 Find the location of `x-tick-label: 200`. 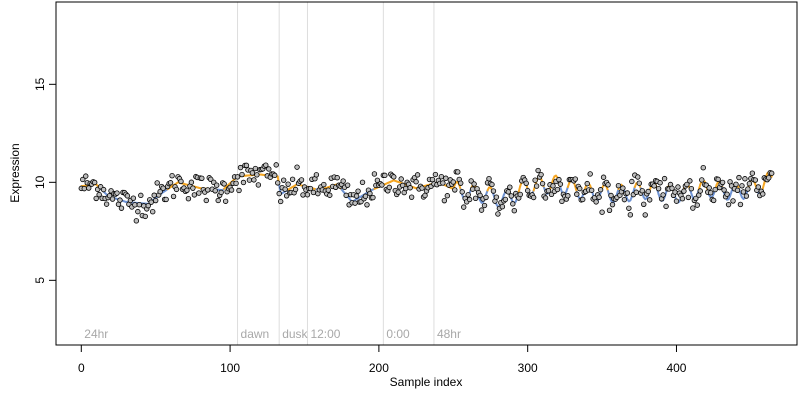

x-tick-label: 200 is located at coordinates (379, 368).